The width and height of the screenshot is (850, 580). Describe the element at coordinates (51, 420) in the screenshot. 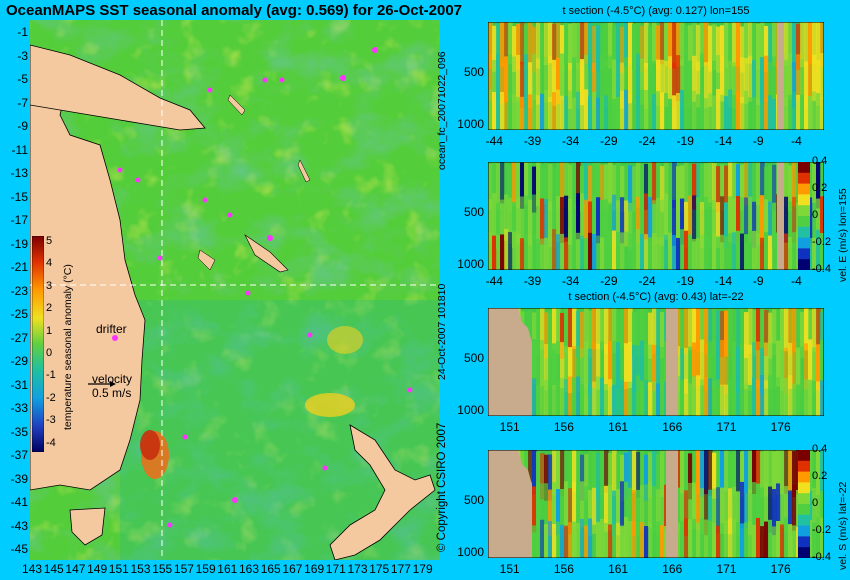

I see `colorbar-tick: -3` at that location.